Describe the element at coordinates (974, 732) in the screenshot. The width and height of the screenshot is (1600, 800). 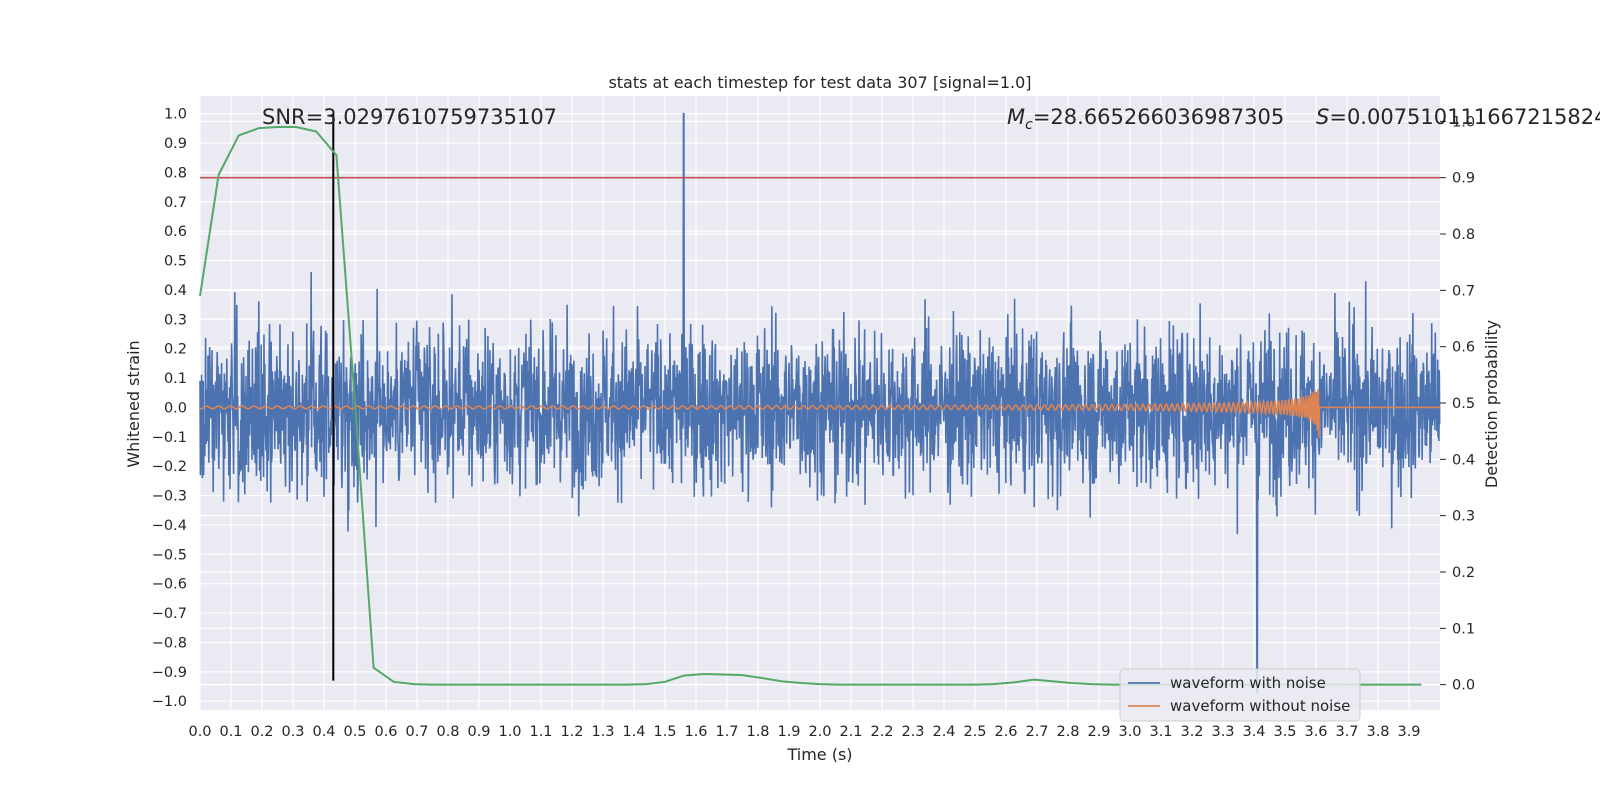
I see `x-tick-label: 2.5` at that location.